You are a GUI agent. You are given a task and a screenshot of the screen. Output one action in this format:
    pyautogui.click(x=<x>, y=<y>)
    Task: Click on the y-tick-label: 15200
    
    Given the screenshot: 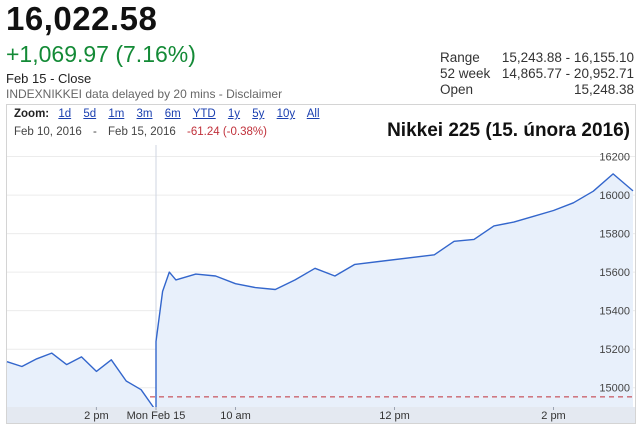 What is the action you would take?
    pyautogui.click(x=614, y=350)
    